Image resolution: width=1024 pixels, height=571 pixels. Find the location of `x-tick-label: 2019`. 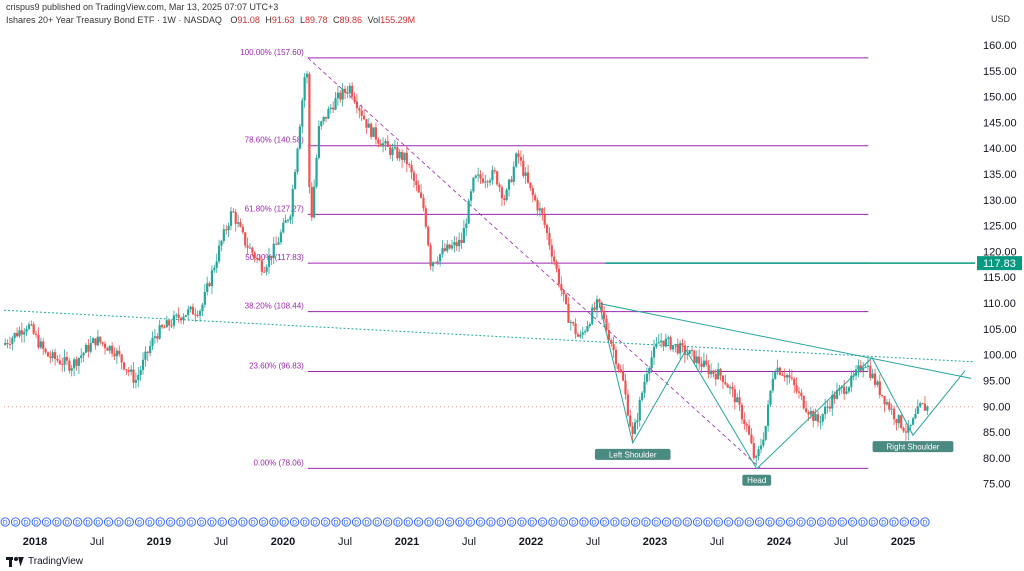

x-tick-label: 2019 is located at coordinates (159, 542).